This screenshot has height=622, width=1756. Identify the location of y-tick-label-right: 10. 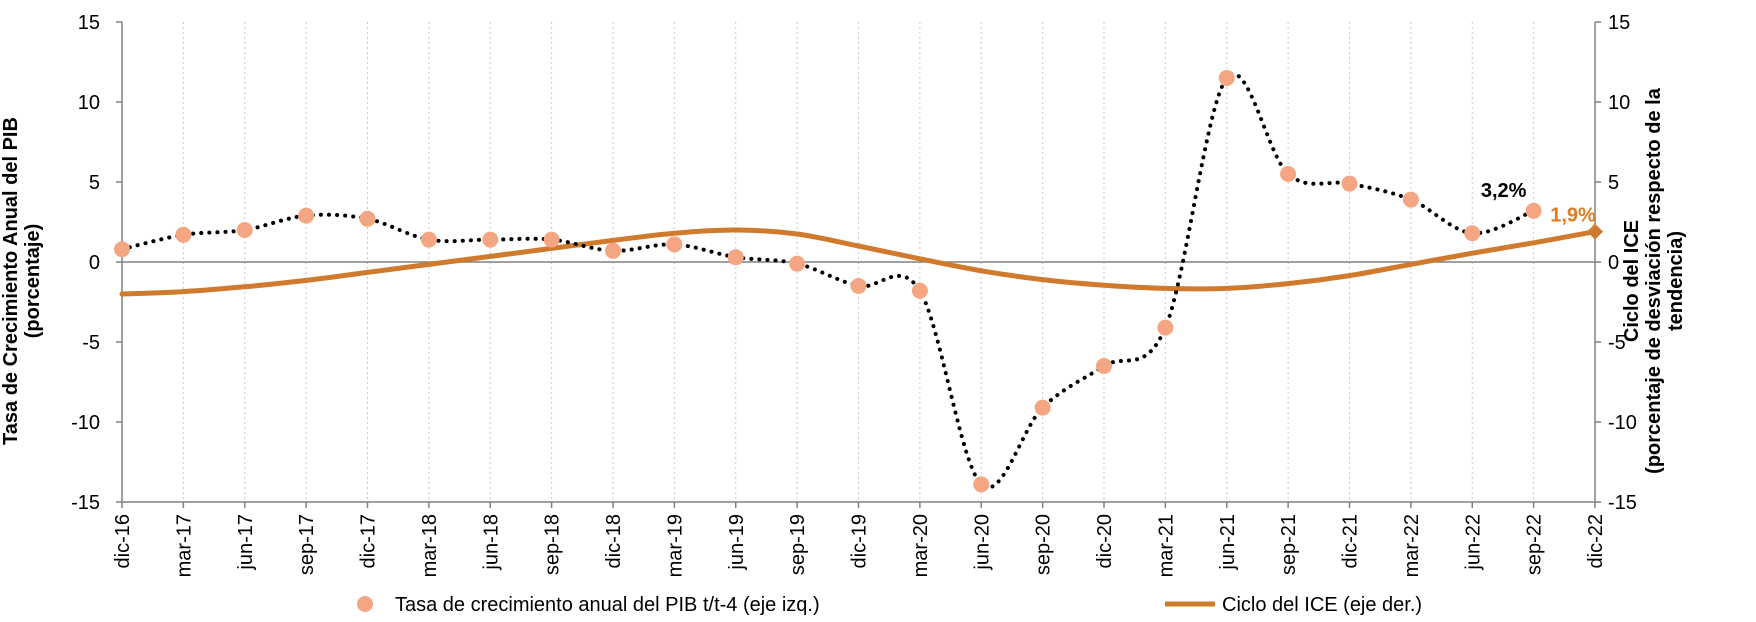
(1619, 103).